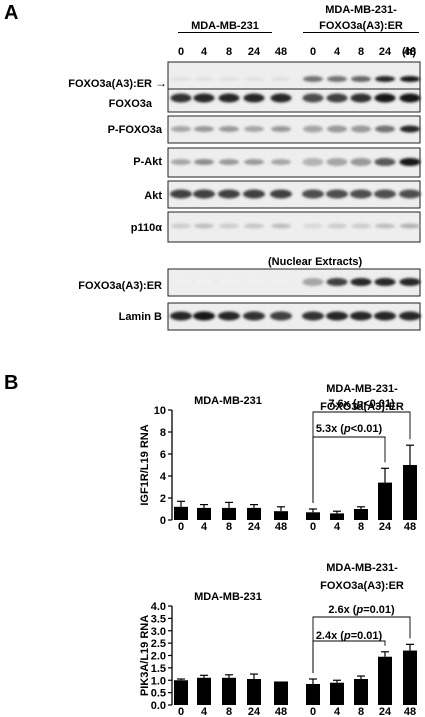 This screenshot has width=425, height=717. I want to click on y-tick-label: 1.0, so click(158, 681).